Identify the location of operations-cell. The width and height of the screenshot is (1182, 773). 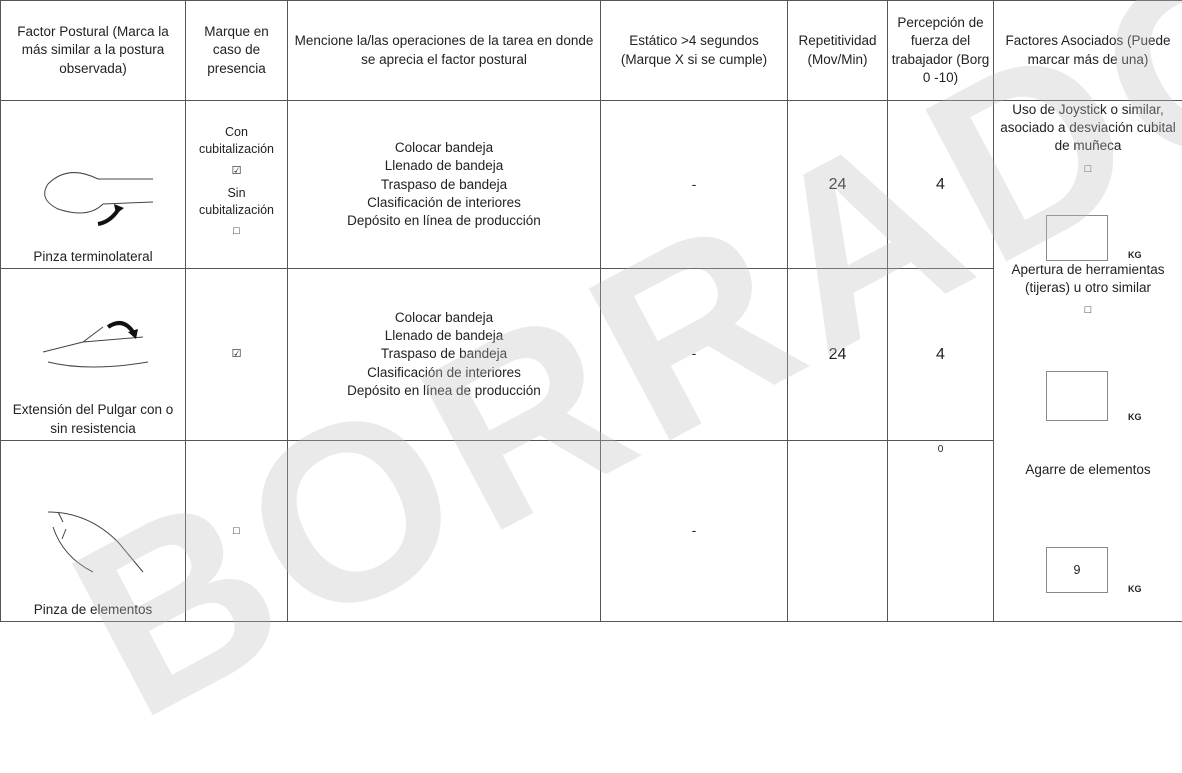
(444, 530).